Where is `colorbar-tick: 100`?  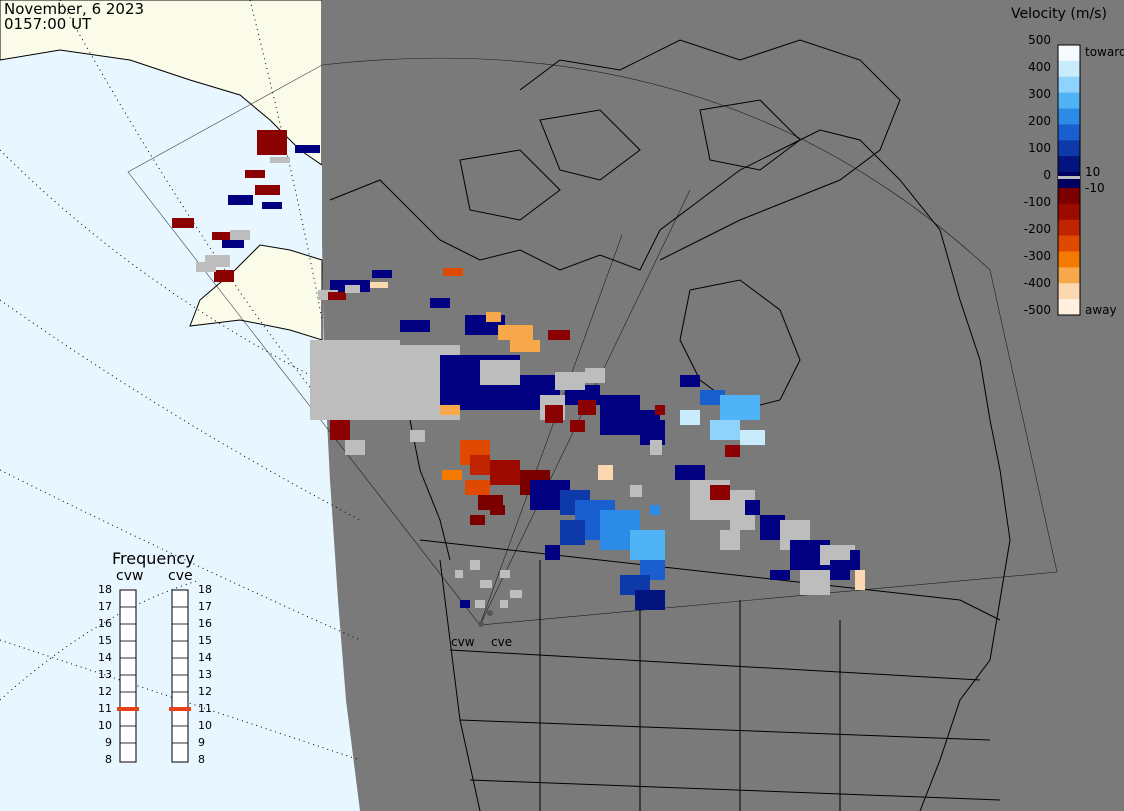 colorbar-tick: 100 is located at coordinates (1039, 148).